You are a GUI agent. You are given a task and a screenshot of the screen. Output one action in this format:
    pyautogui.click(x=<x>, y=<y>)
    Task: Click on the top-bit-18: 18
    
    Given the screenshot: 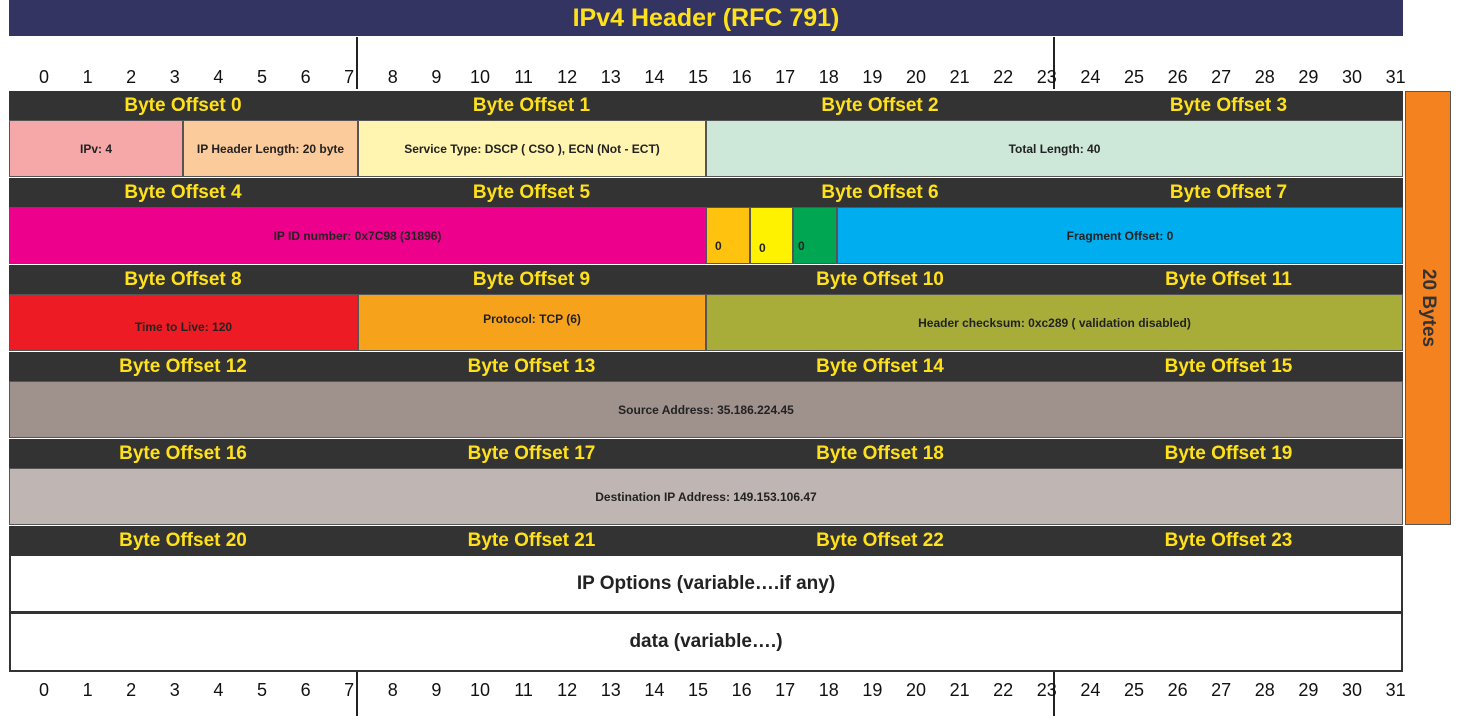 What is the action you would take?
    pyautogui.click(x=828, y=77)
    